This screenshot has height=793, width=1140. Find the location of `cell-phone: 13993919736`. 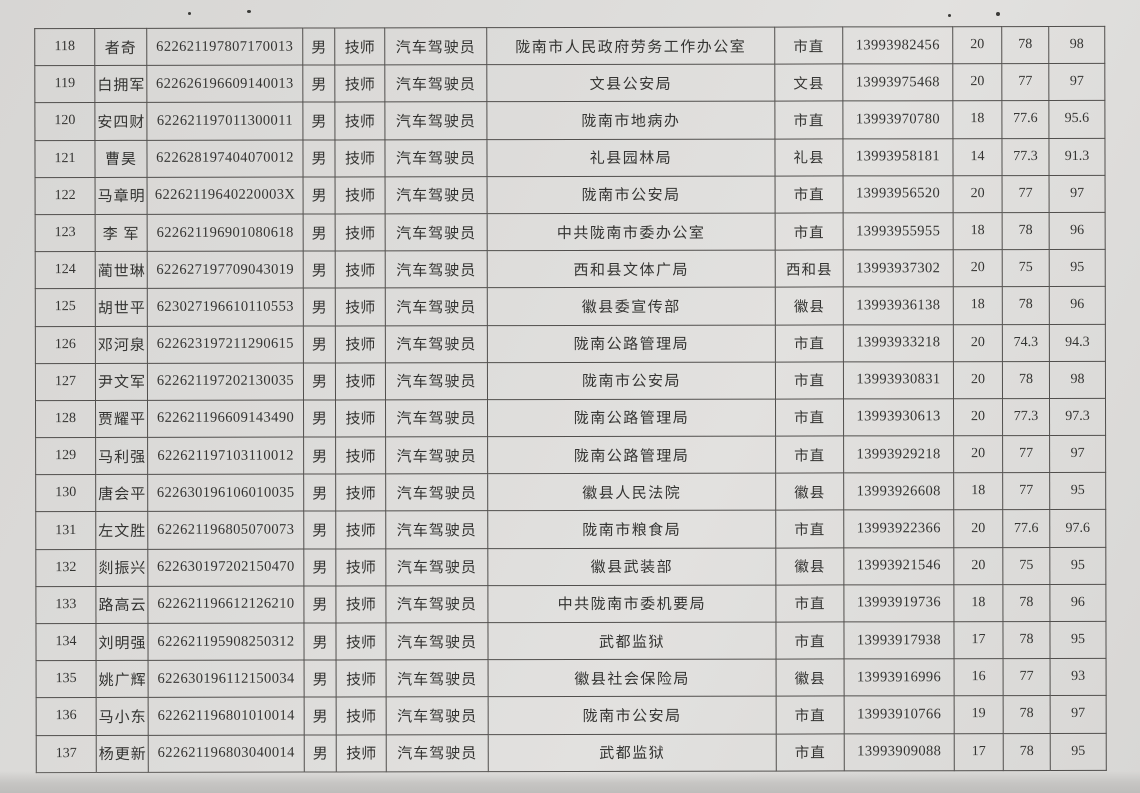

cell-phone: 13993919736 is located at coordinates (898, 603).